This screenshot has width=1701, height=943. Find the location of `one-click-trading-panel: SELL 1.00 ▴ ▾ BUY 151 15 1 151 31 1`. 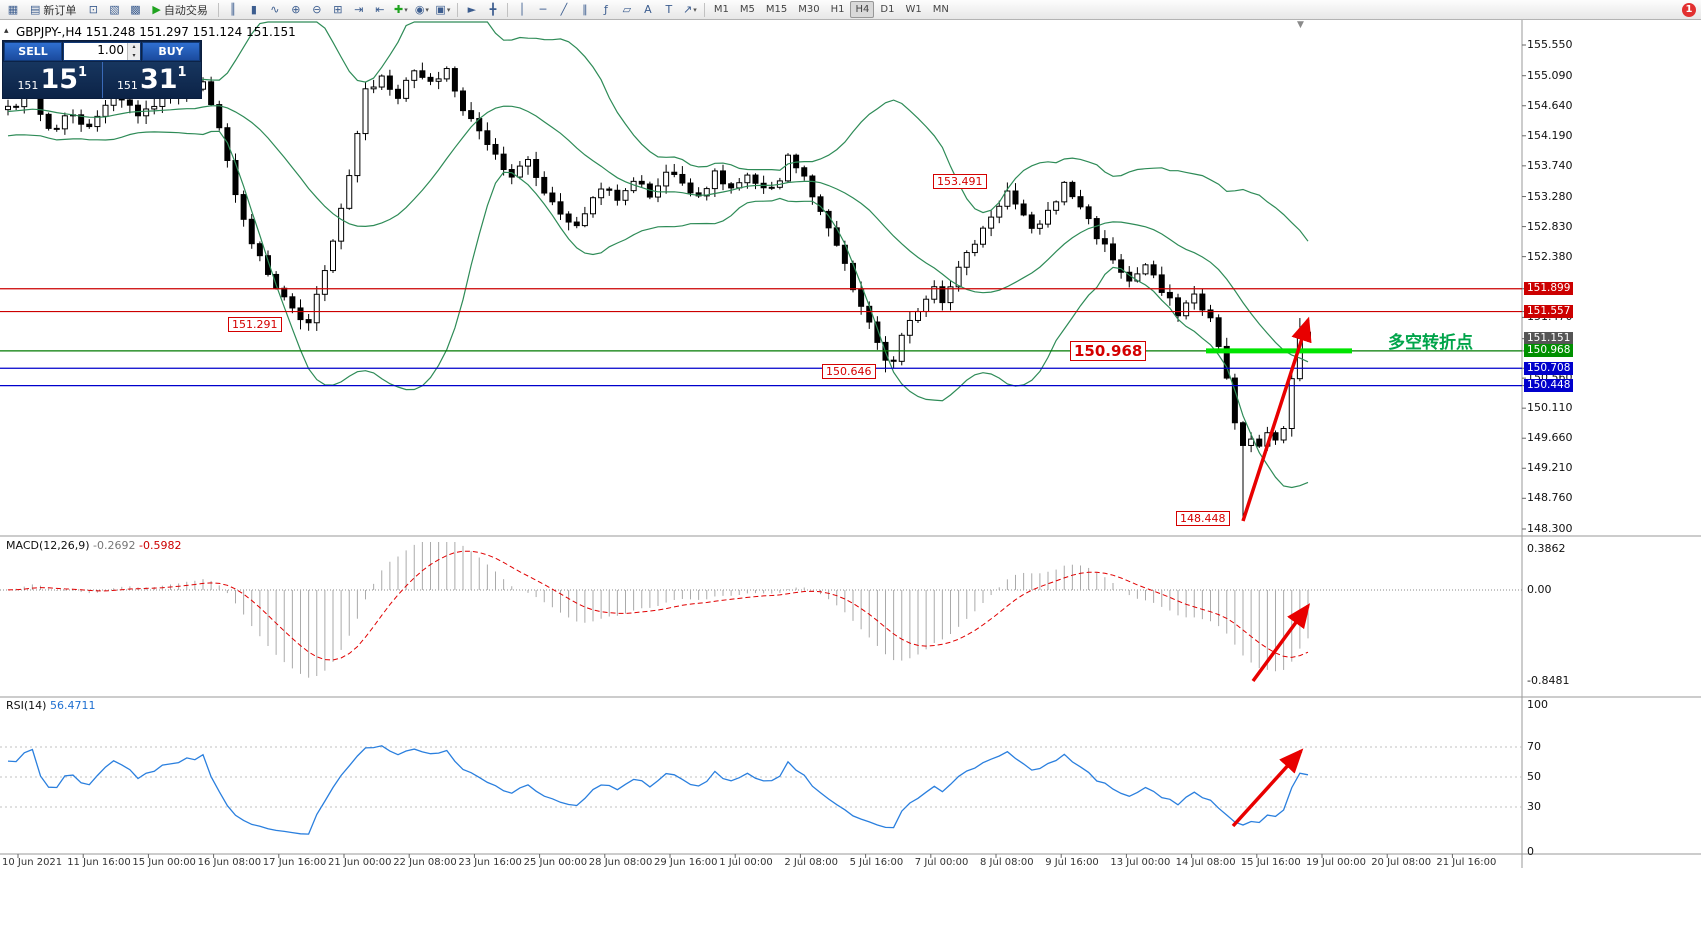

one-click-trading-panel: SELL 1.00 ▴ ▾ BUY 151 15 1 151 31 1 is located at coordinates (102, 69).